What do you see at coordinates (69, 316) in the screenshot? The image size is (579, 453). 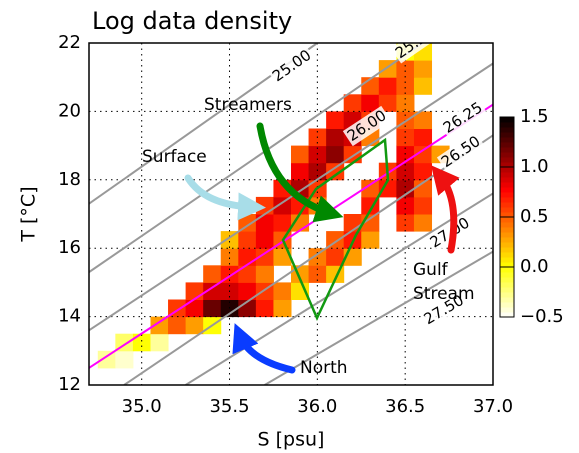 I see `y-tick-label: 14` at bounding box center [69, 316].